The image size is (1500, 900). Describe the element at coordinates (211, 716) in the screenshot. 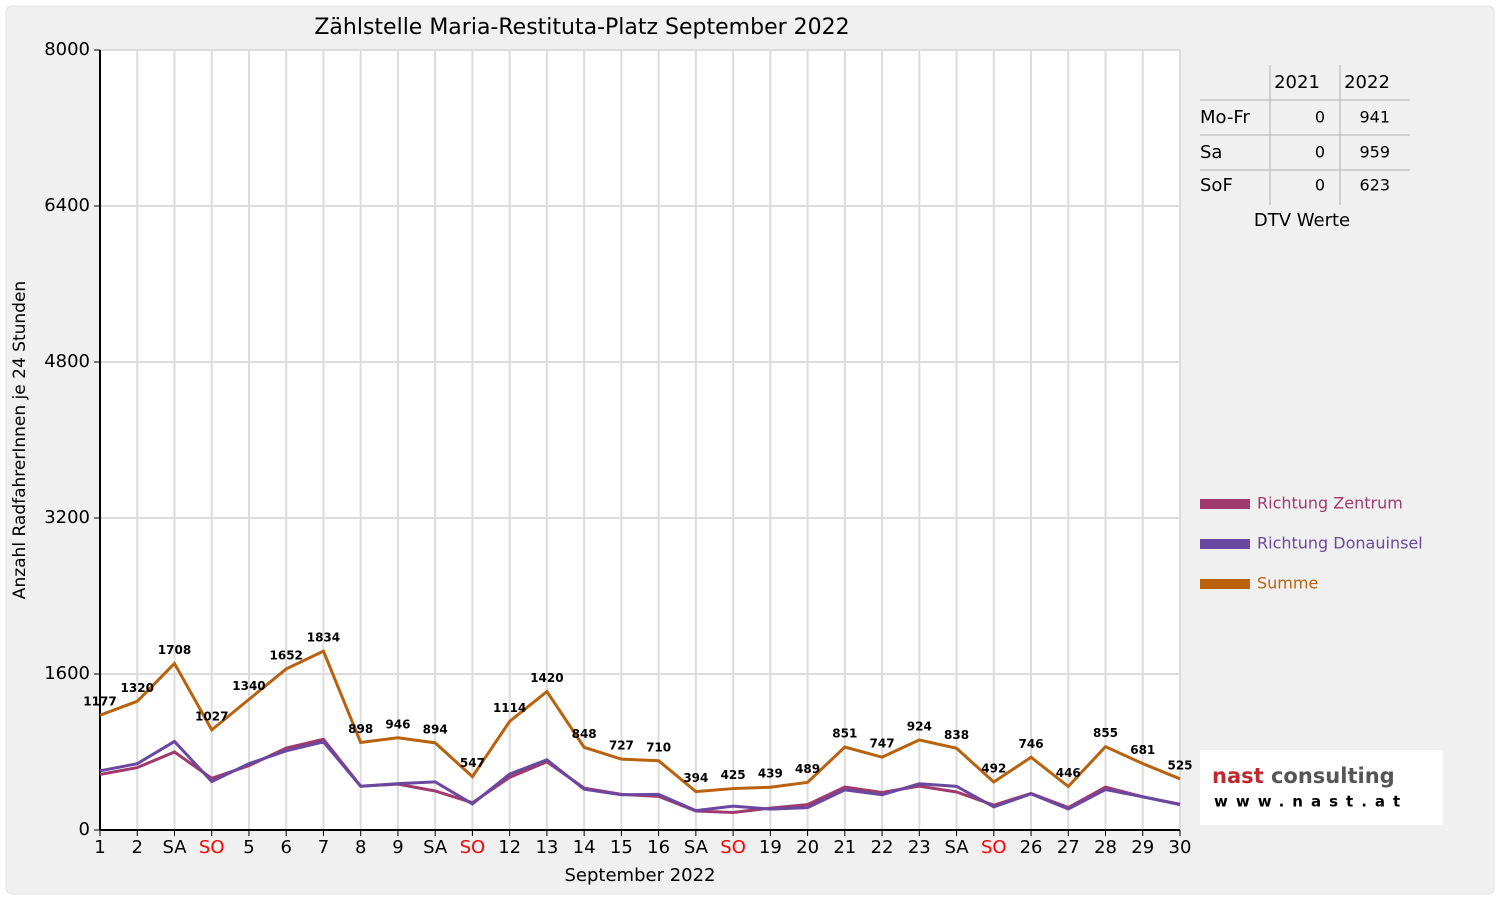

I see `data-label: 1027` at that location.